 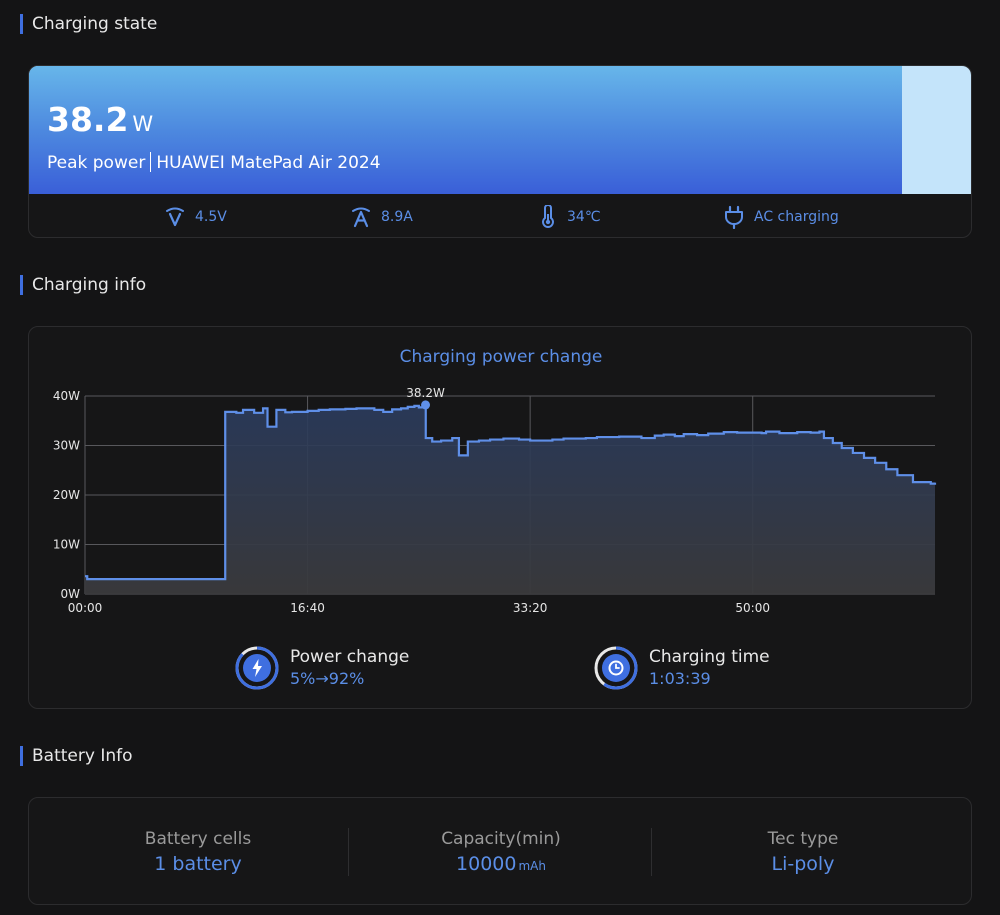 I want to click on charging-mode-stat: AC charging, so click(x=780, y=217).